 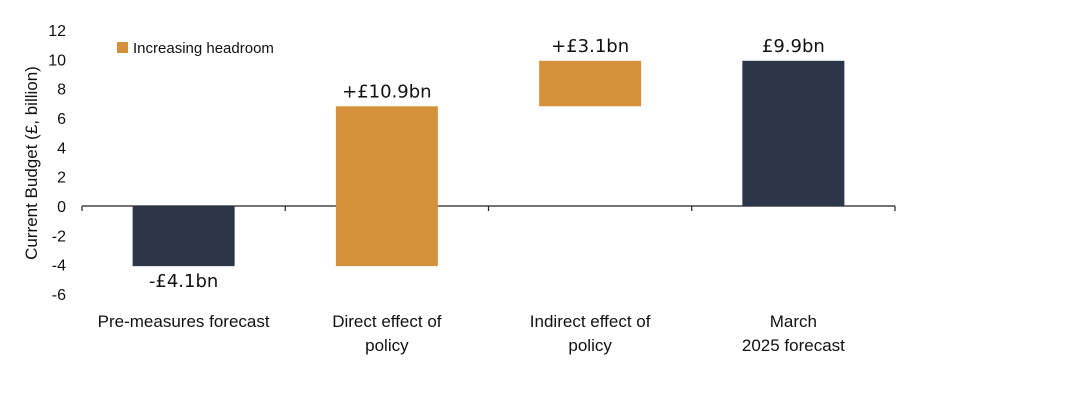 What do you see at coordinates (57, 31) in the screenshot?
I see `y-tick-label: 12` at bounding box center [57, 31].